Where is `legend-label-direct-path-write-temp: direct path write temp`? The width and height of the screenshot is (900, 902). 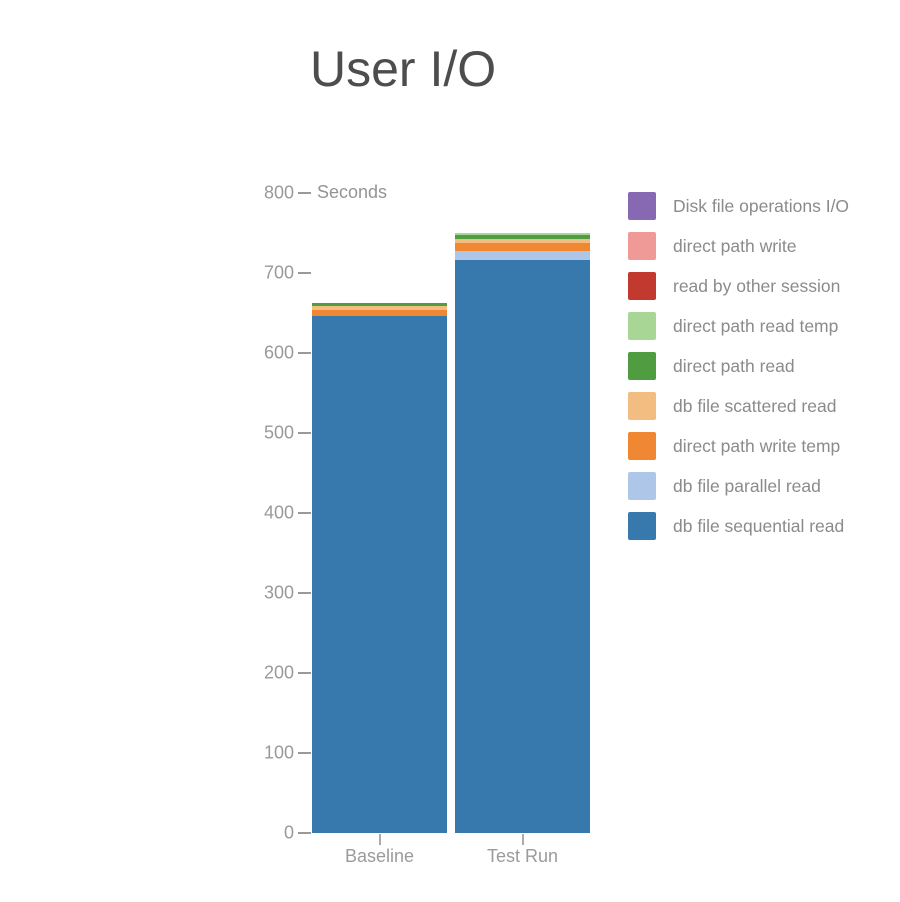 legend-label-direct-path-write-temp: direct path write temp is located at coordinates (757, 445).